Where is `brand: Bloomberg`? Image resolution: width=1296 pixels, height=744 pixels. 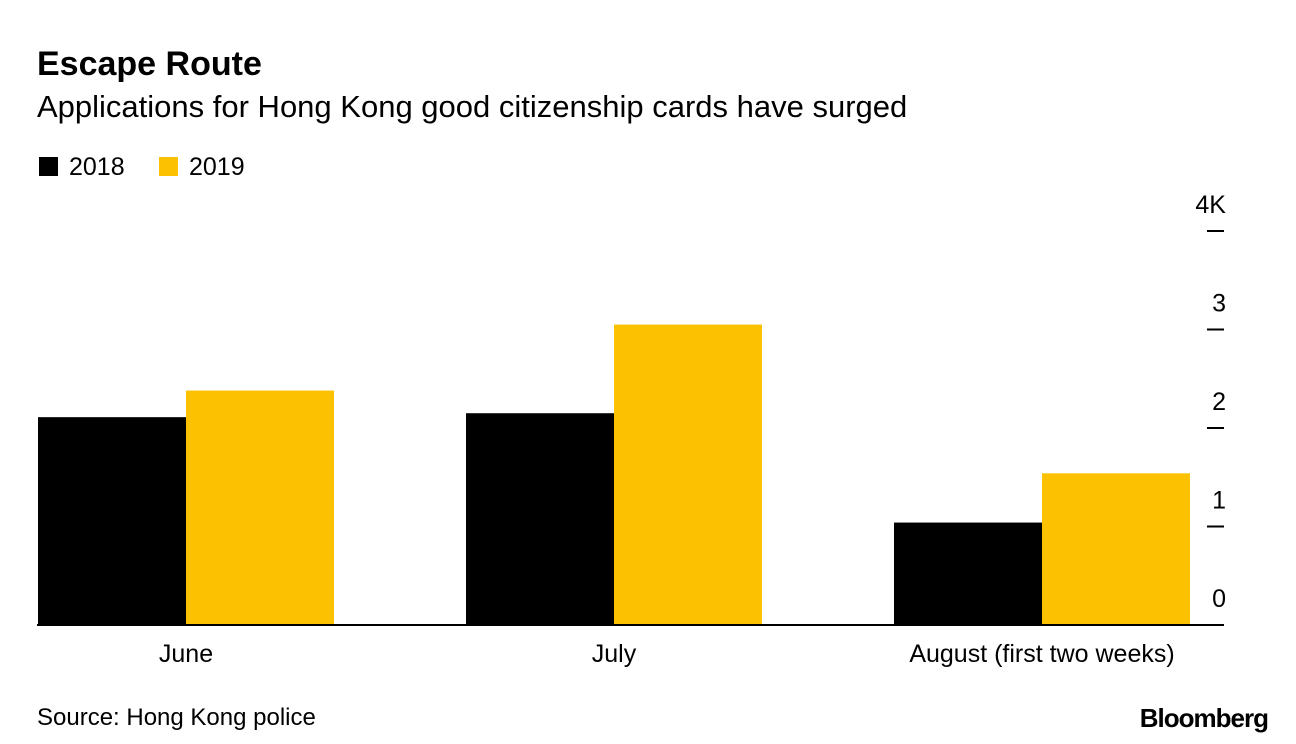
brand: Bloomberg is located at coordinates (1204, 718).